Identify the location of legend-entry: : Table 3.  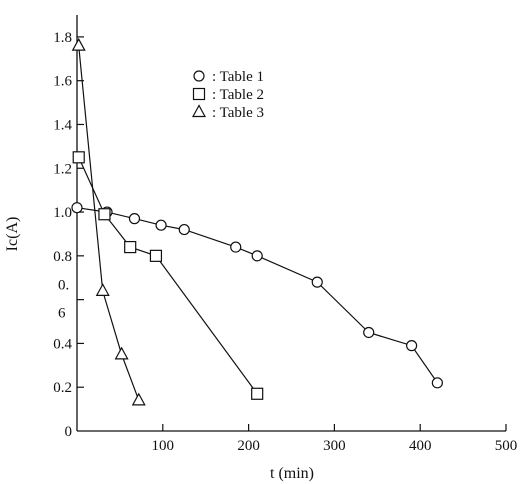
(227, 112).